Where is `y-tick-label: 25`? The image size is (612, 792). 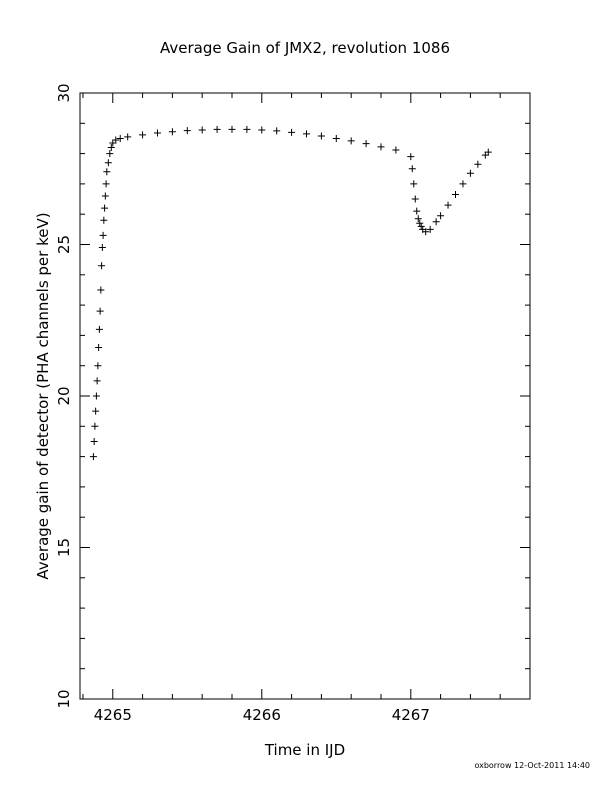
y-tick-label: 25 is located at coordinates (64, 244).